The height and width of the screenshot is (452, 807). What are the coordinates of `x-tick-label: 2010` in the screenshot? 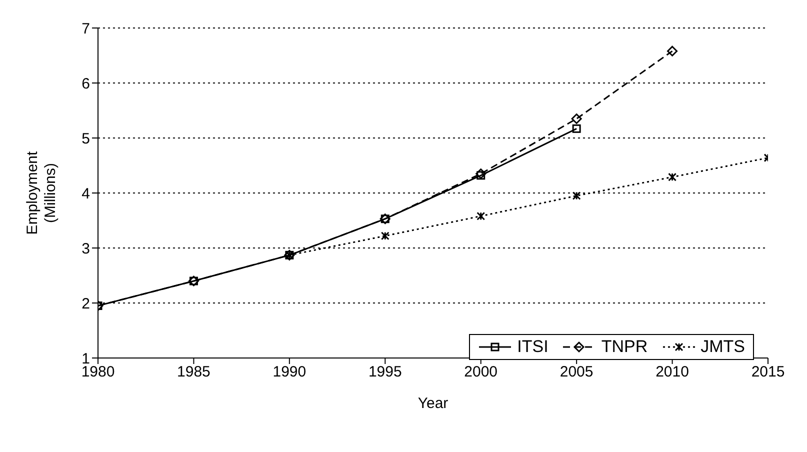 It's located at (672, 372).